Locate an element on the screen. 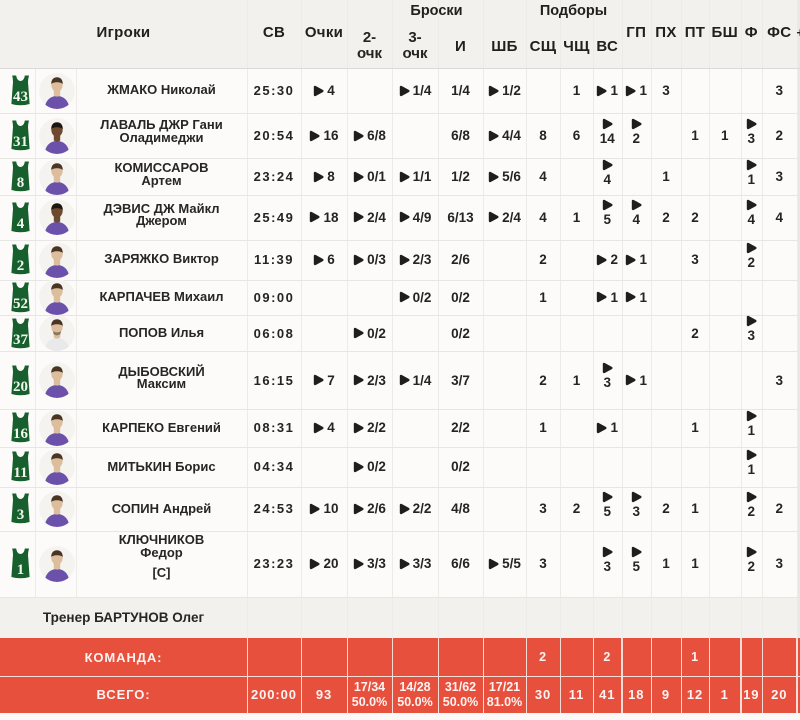  svg-text: 31 is located at coordinates (20, 142).